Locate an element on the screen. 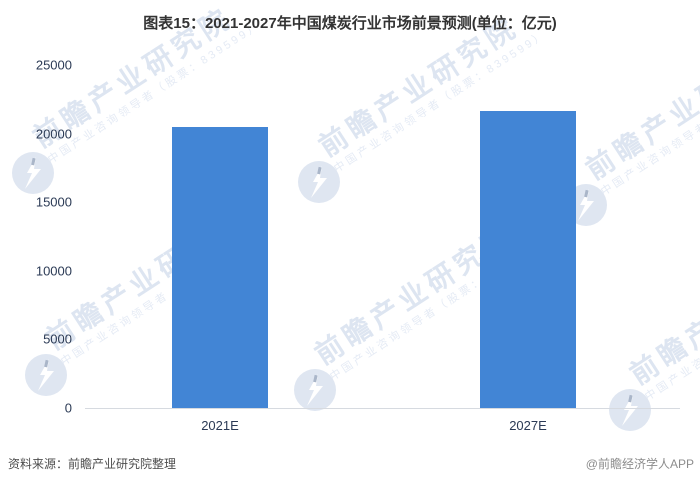 This screenshot has height=485, width=700. y-axis-tick-label: 25000 is located at coordinates (53, 65).